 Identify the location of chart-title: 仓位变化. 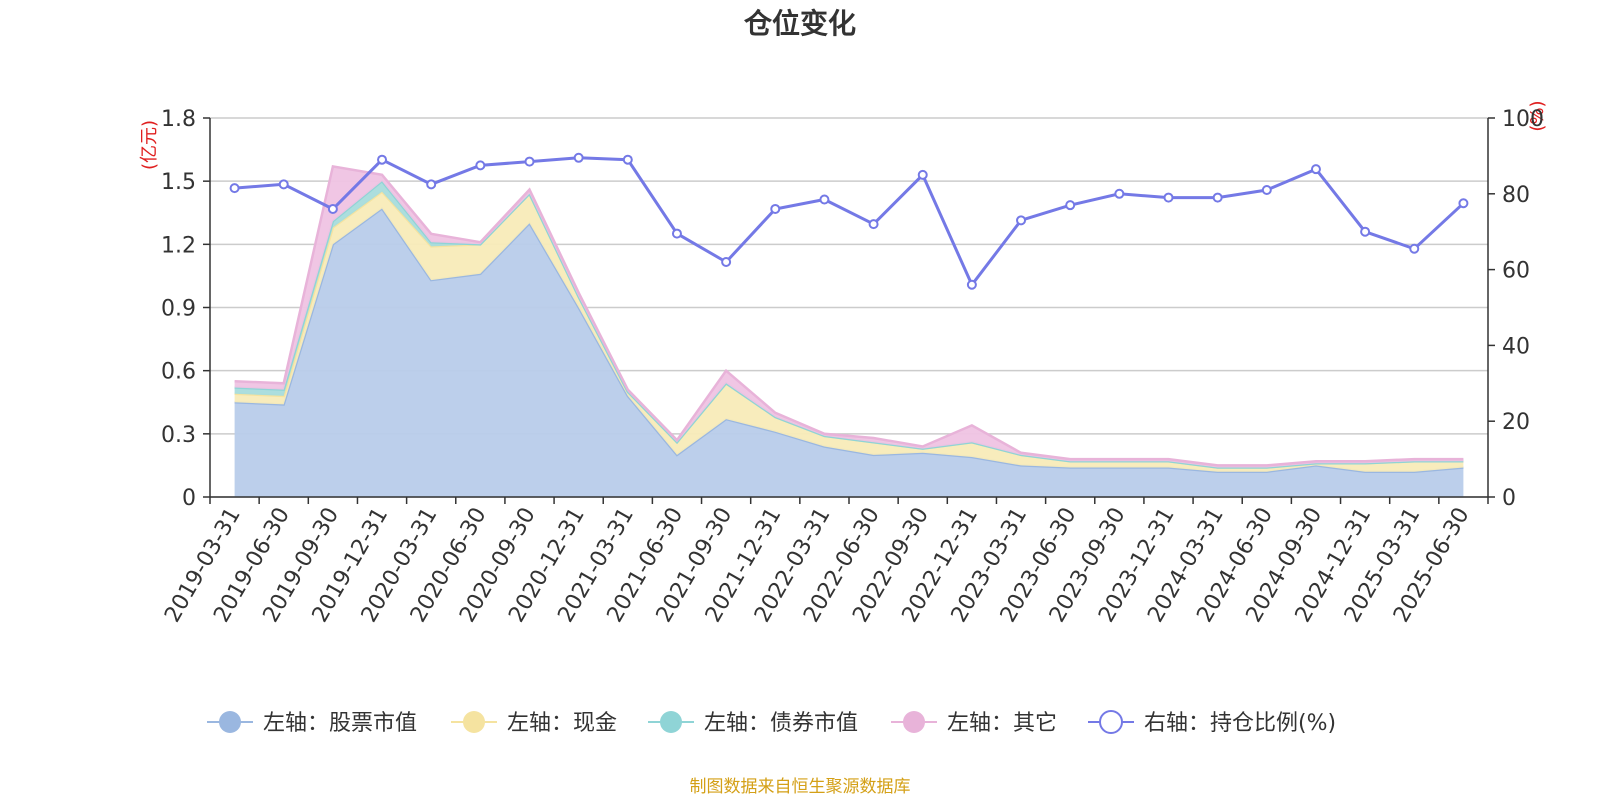
(800, 23).